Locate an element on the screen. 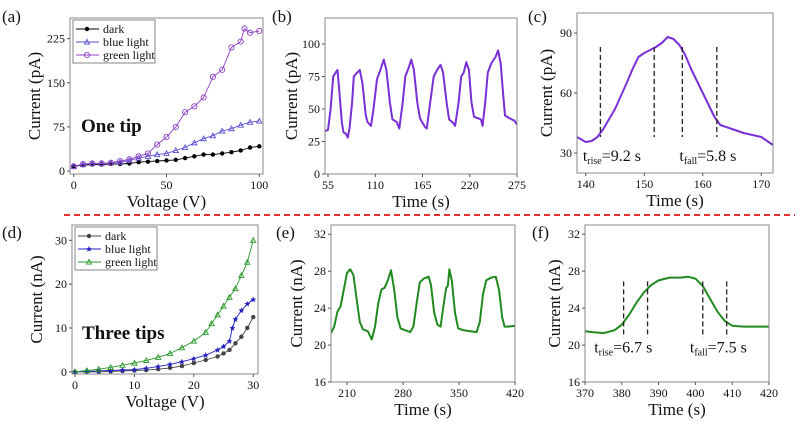 Image resolution: width=800 pixels, height=428 pixels. legend-entry: green light is located at coordinates (129, 55).